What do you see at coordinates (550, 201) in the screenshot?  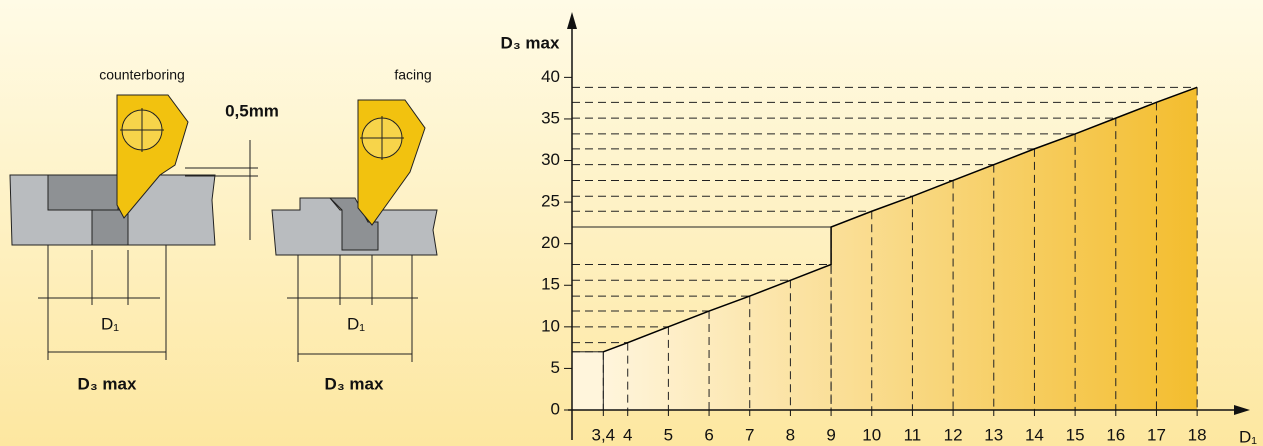 I see `y-tick-label: 25` at bounding box center [550, 201].